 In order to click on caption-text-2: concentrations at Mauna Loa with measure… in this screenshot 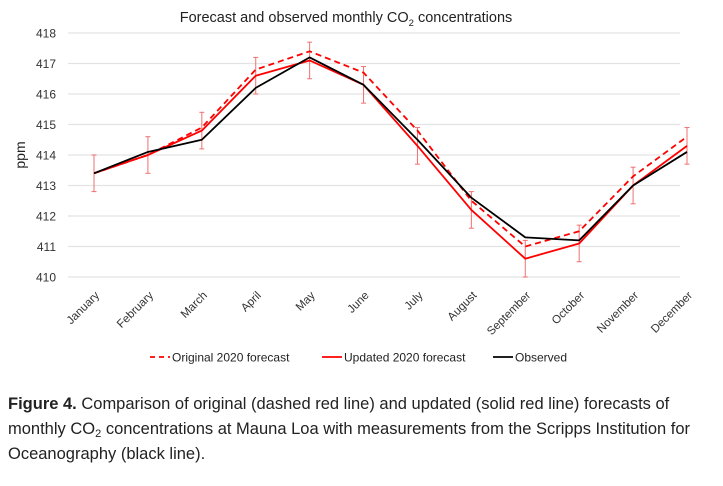, I will do `click(349, 441)`.